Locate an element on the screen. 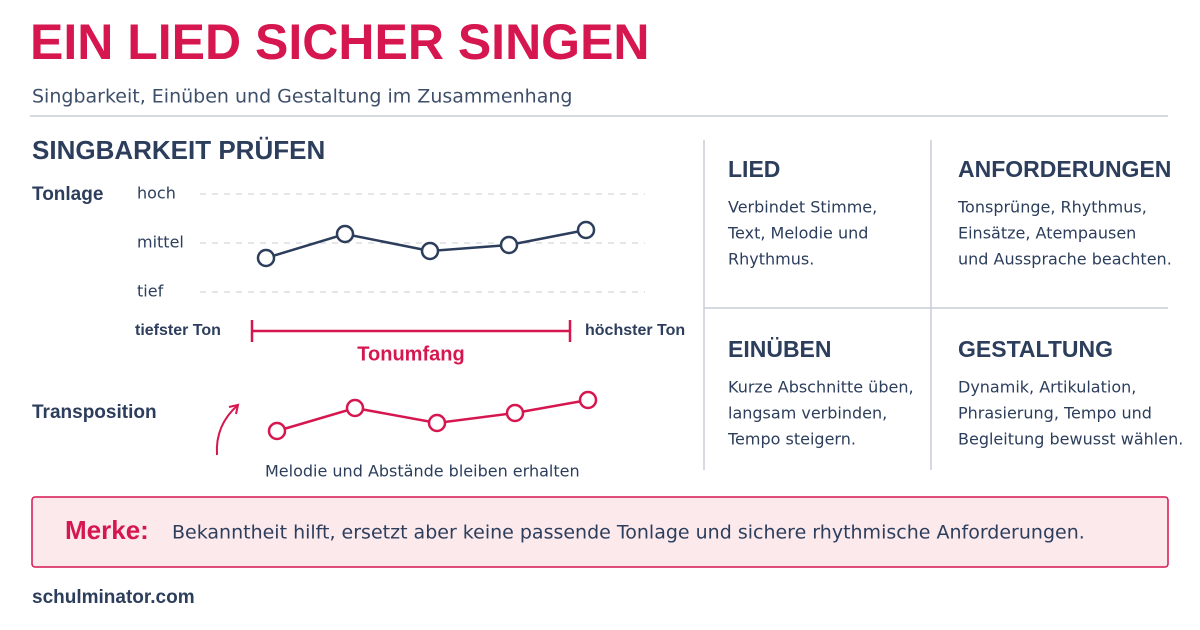 Image resolution: width=1200 pixels, height=630 pixels. range-label: Tonumfang is located at coordinates (410, 354).